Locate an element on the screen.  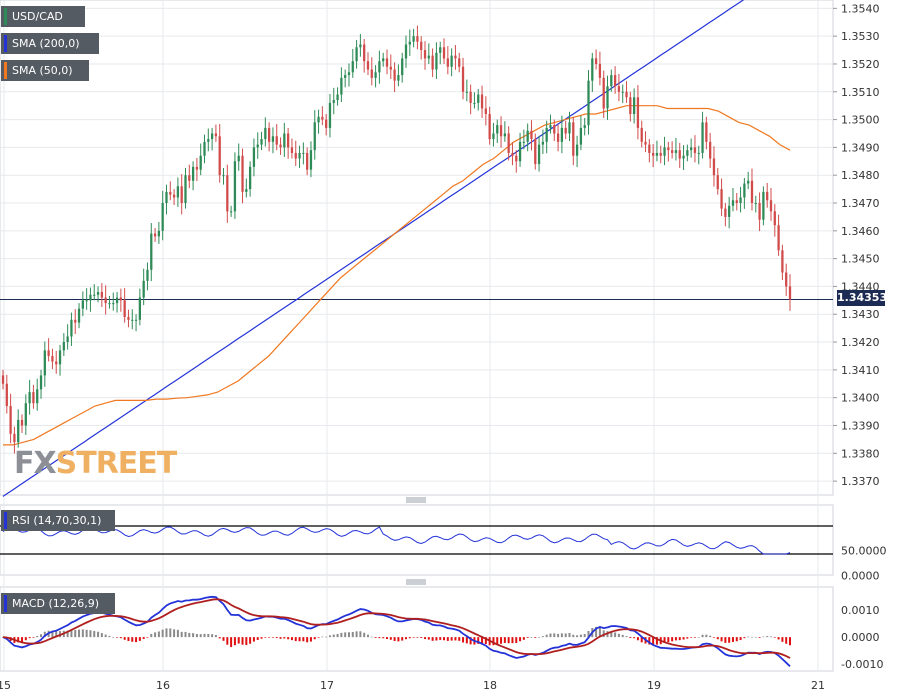
rsi-swatch is located at coordinates (5, 520).